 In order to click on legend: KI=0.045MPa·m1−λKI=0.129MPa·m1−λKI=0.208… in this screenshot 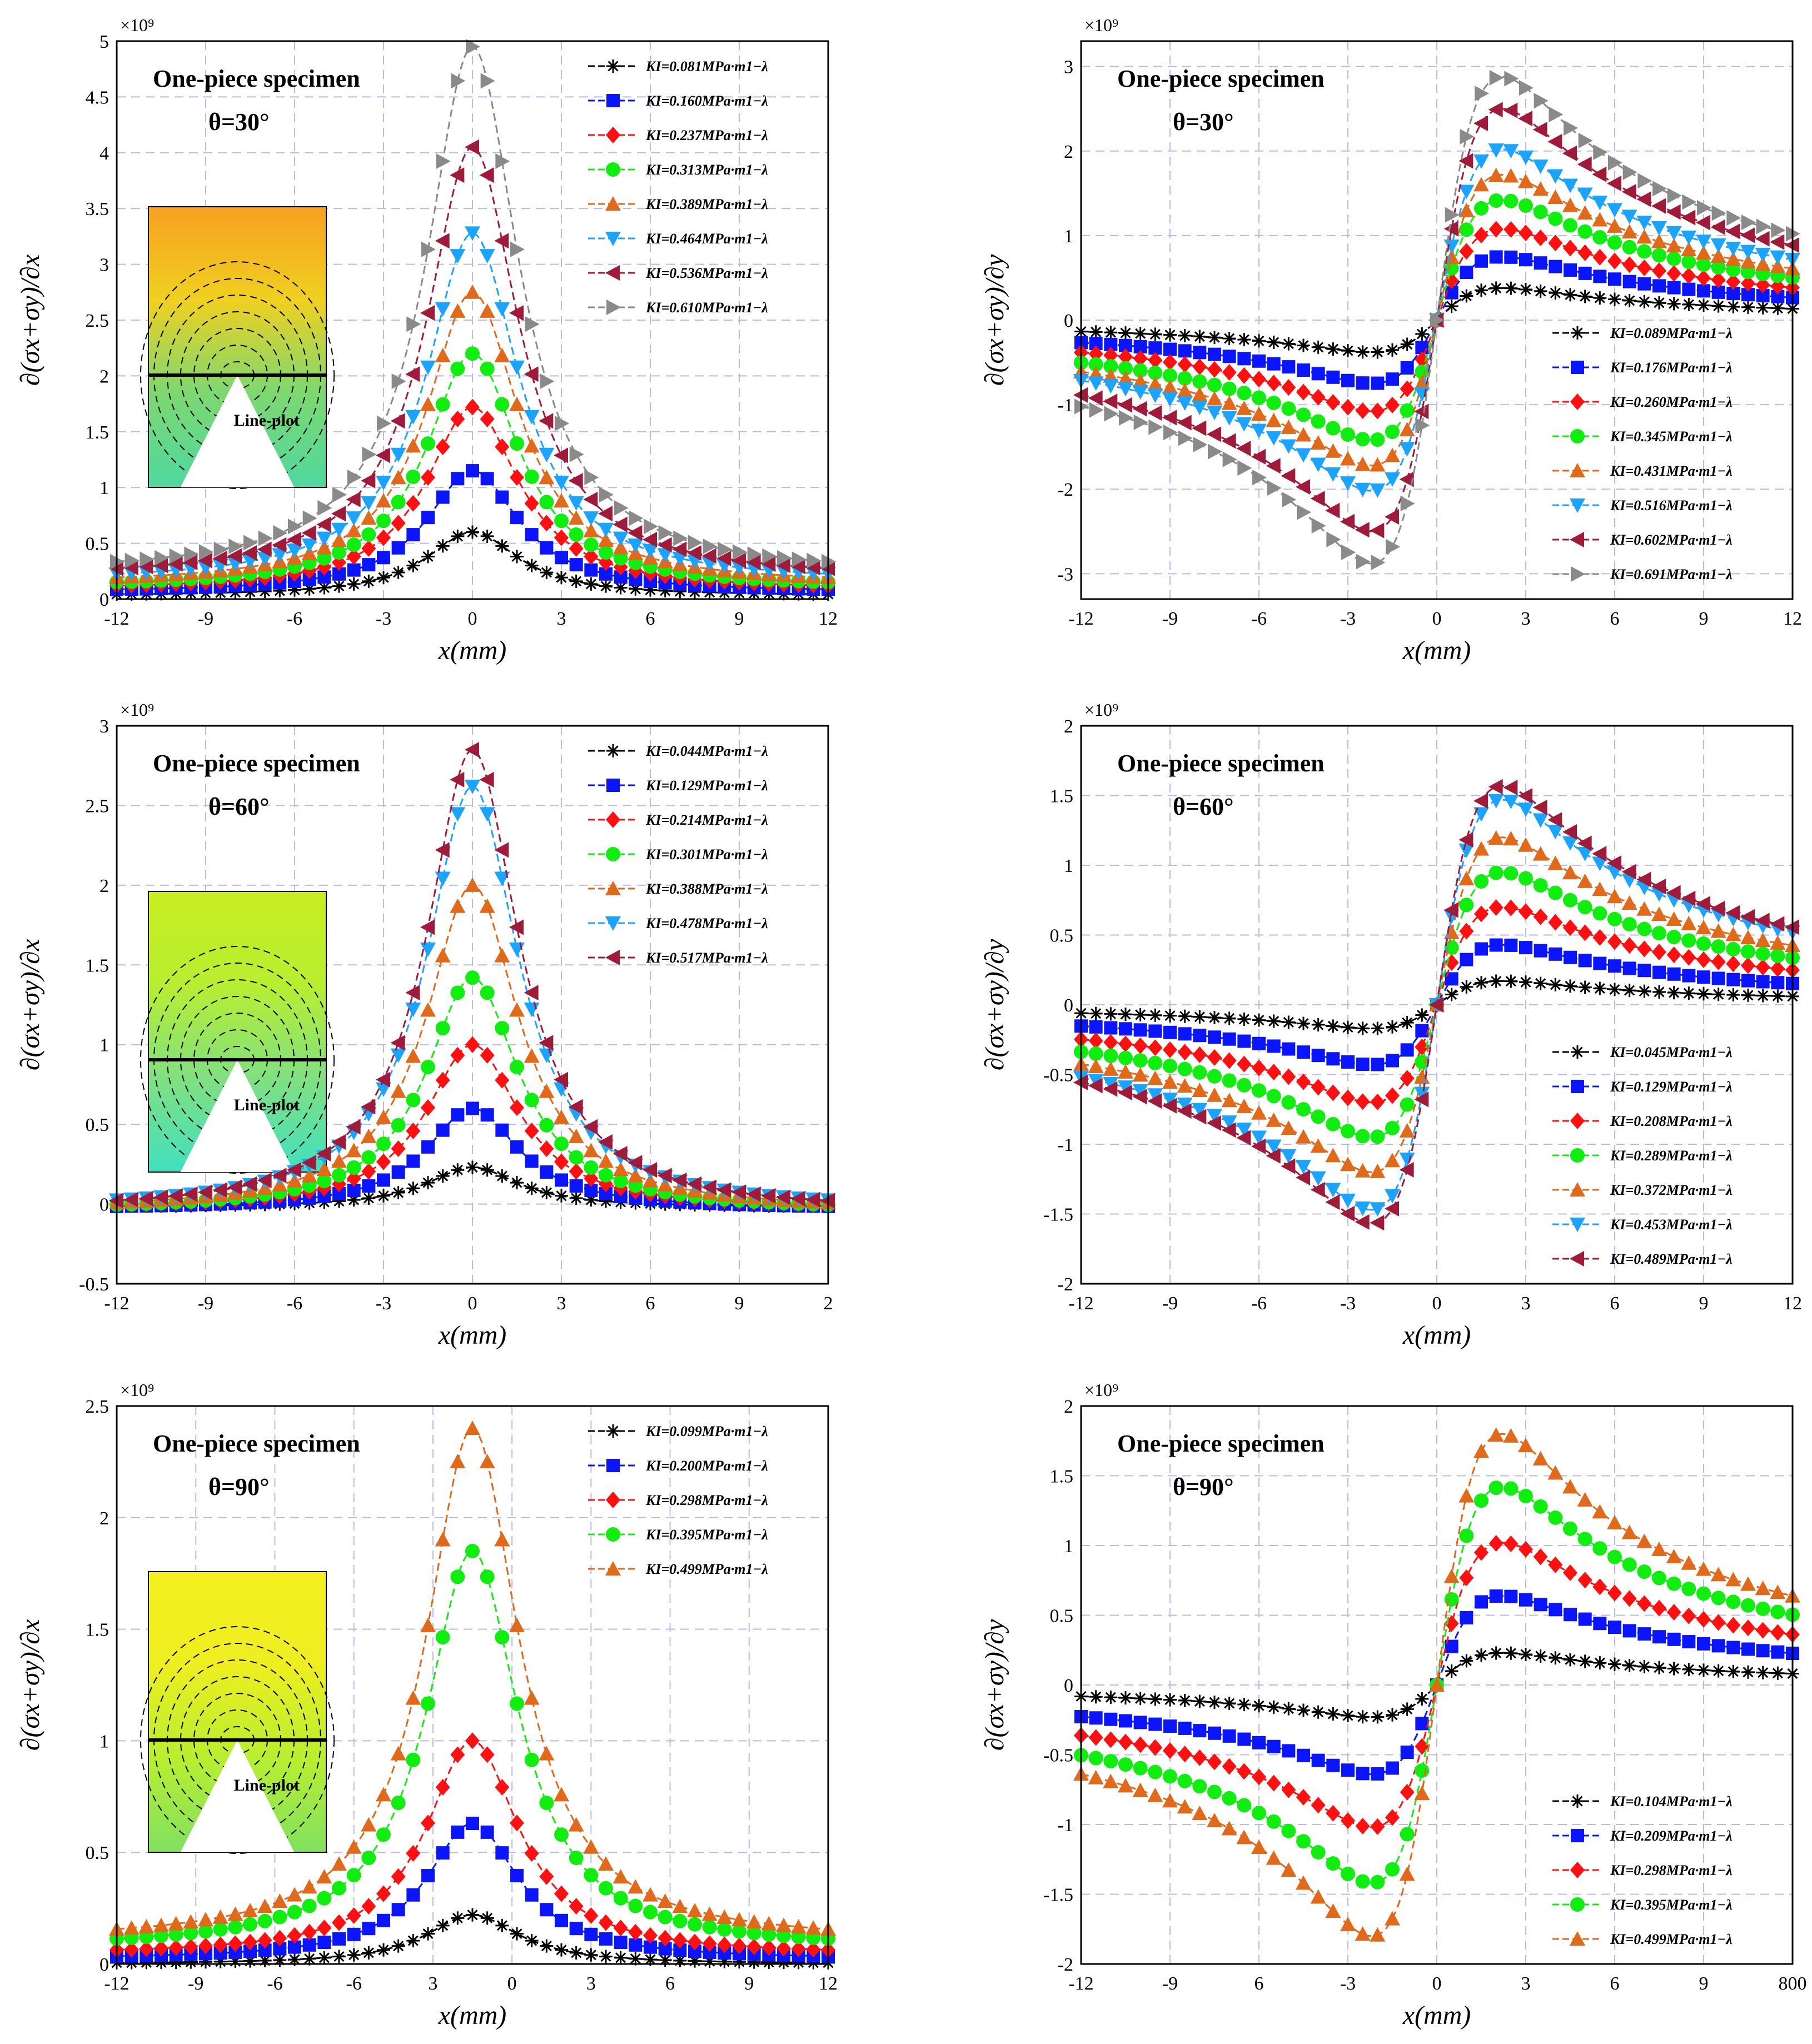, I will do `click(1642, 1155)`.